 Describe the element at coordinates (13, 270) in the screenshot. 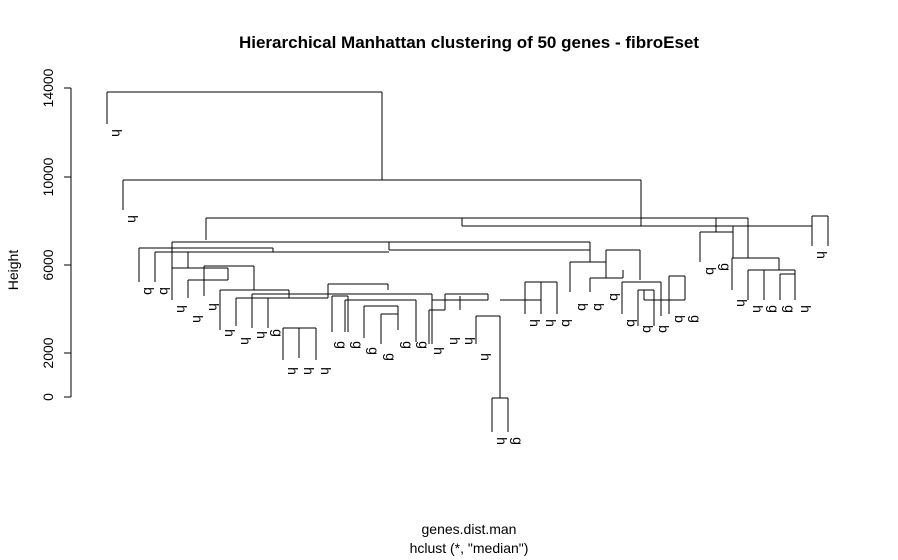

I see `y-axis-label: Height` at that location.